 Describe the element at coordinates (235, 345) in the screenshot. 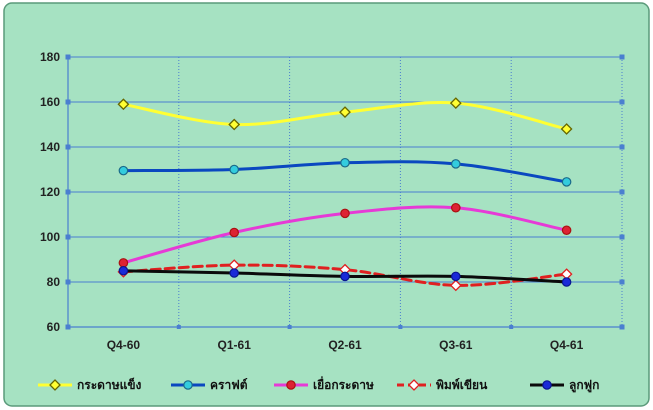

I see `x-tick-label-Q1-61: Q1-61` at that location.